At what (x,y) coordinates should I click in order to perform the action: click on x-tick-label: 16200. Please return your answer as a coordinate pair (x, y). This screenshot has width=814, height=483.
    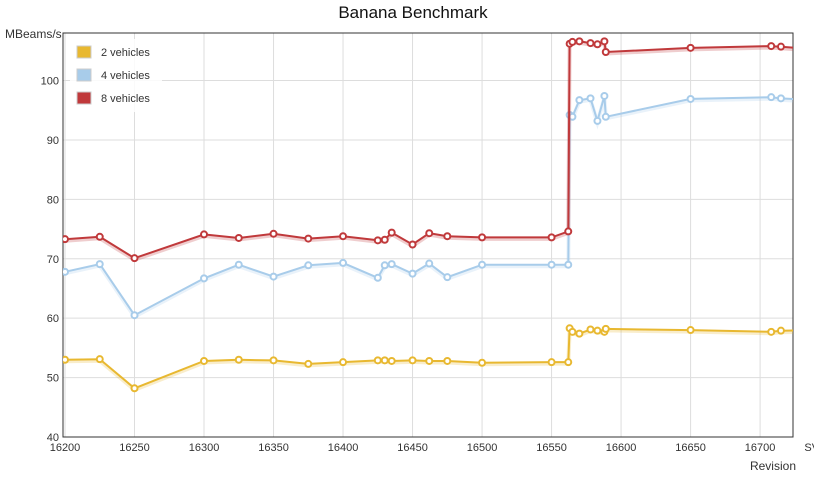
    Looking at the image, I should click on (65, 448).